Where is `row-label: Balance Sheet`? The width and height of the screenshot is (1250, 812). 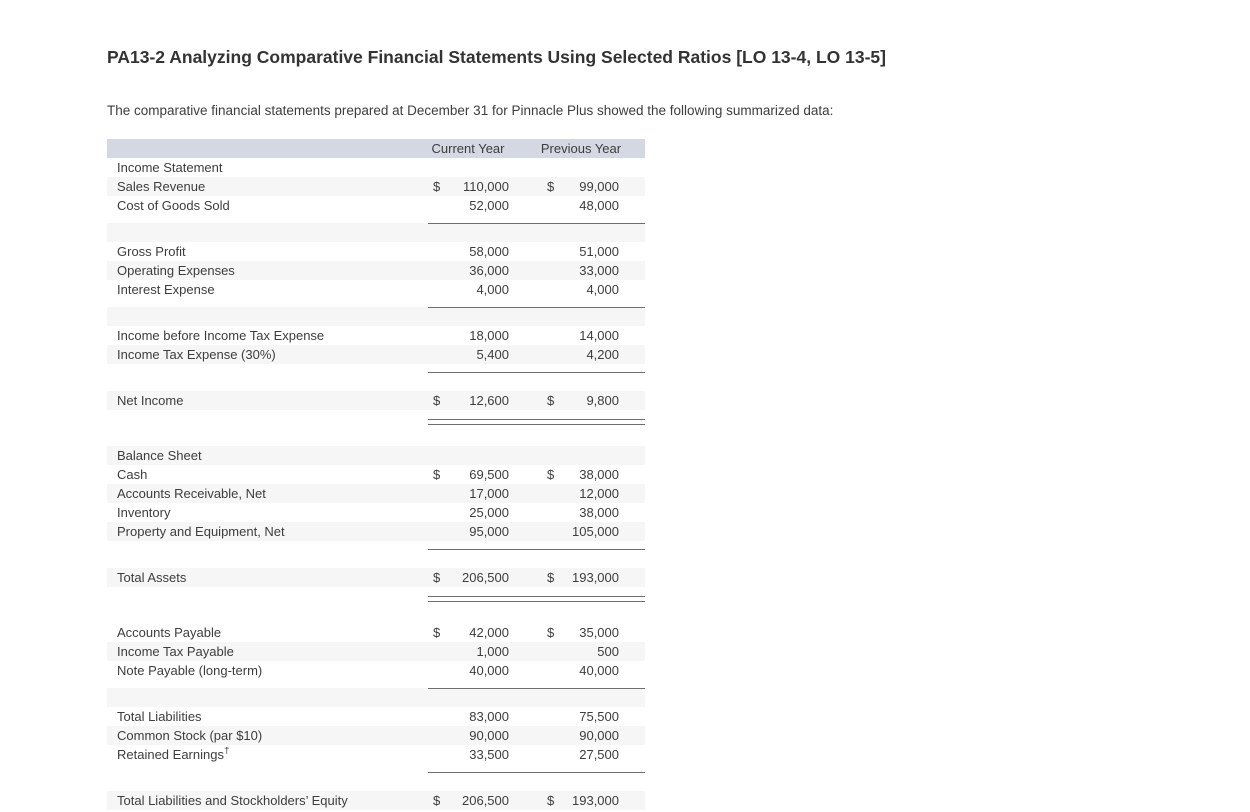
row-label: Balance Sheet is located at coordinates (159, 455).